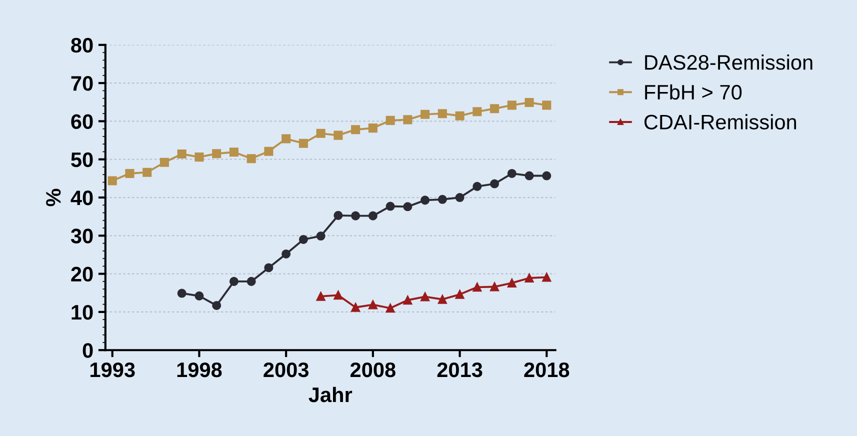 The image size is (857, 436). Describe the element at coordinates (81, 198) in the screenshot. I see `y-tick-label: 40` at that location.